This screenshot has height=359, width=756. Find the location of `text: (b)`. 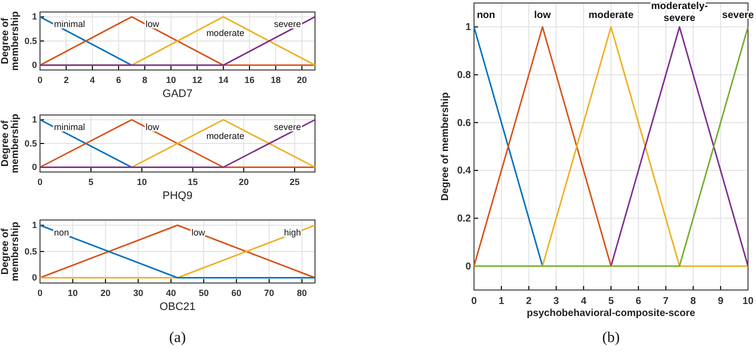

text: (b) is located at coordinates (611, 338).